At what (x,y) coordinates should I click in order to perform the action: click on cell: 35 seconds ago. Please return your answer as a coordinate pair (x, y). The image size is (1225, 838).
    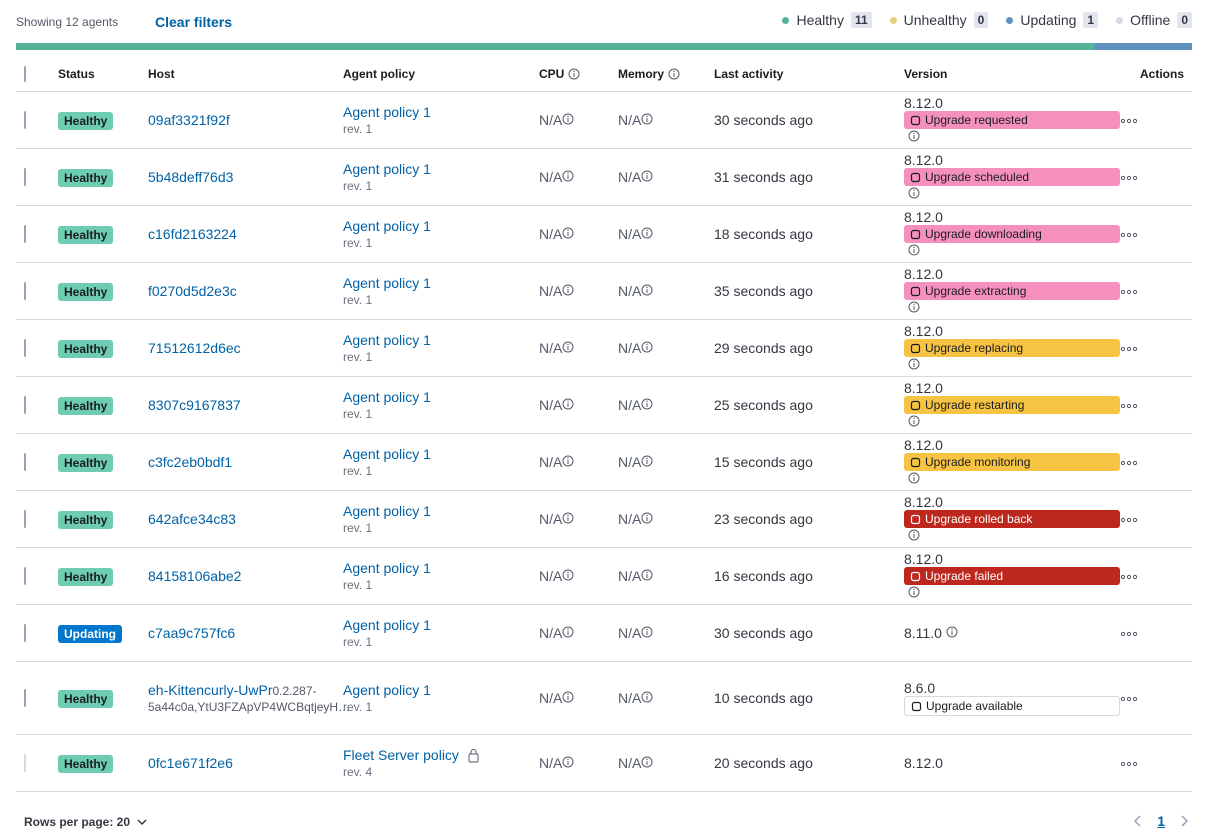
    Looking at the image, I should click on (809, 291).